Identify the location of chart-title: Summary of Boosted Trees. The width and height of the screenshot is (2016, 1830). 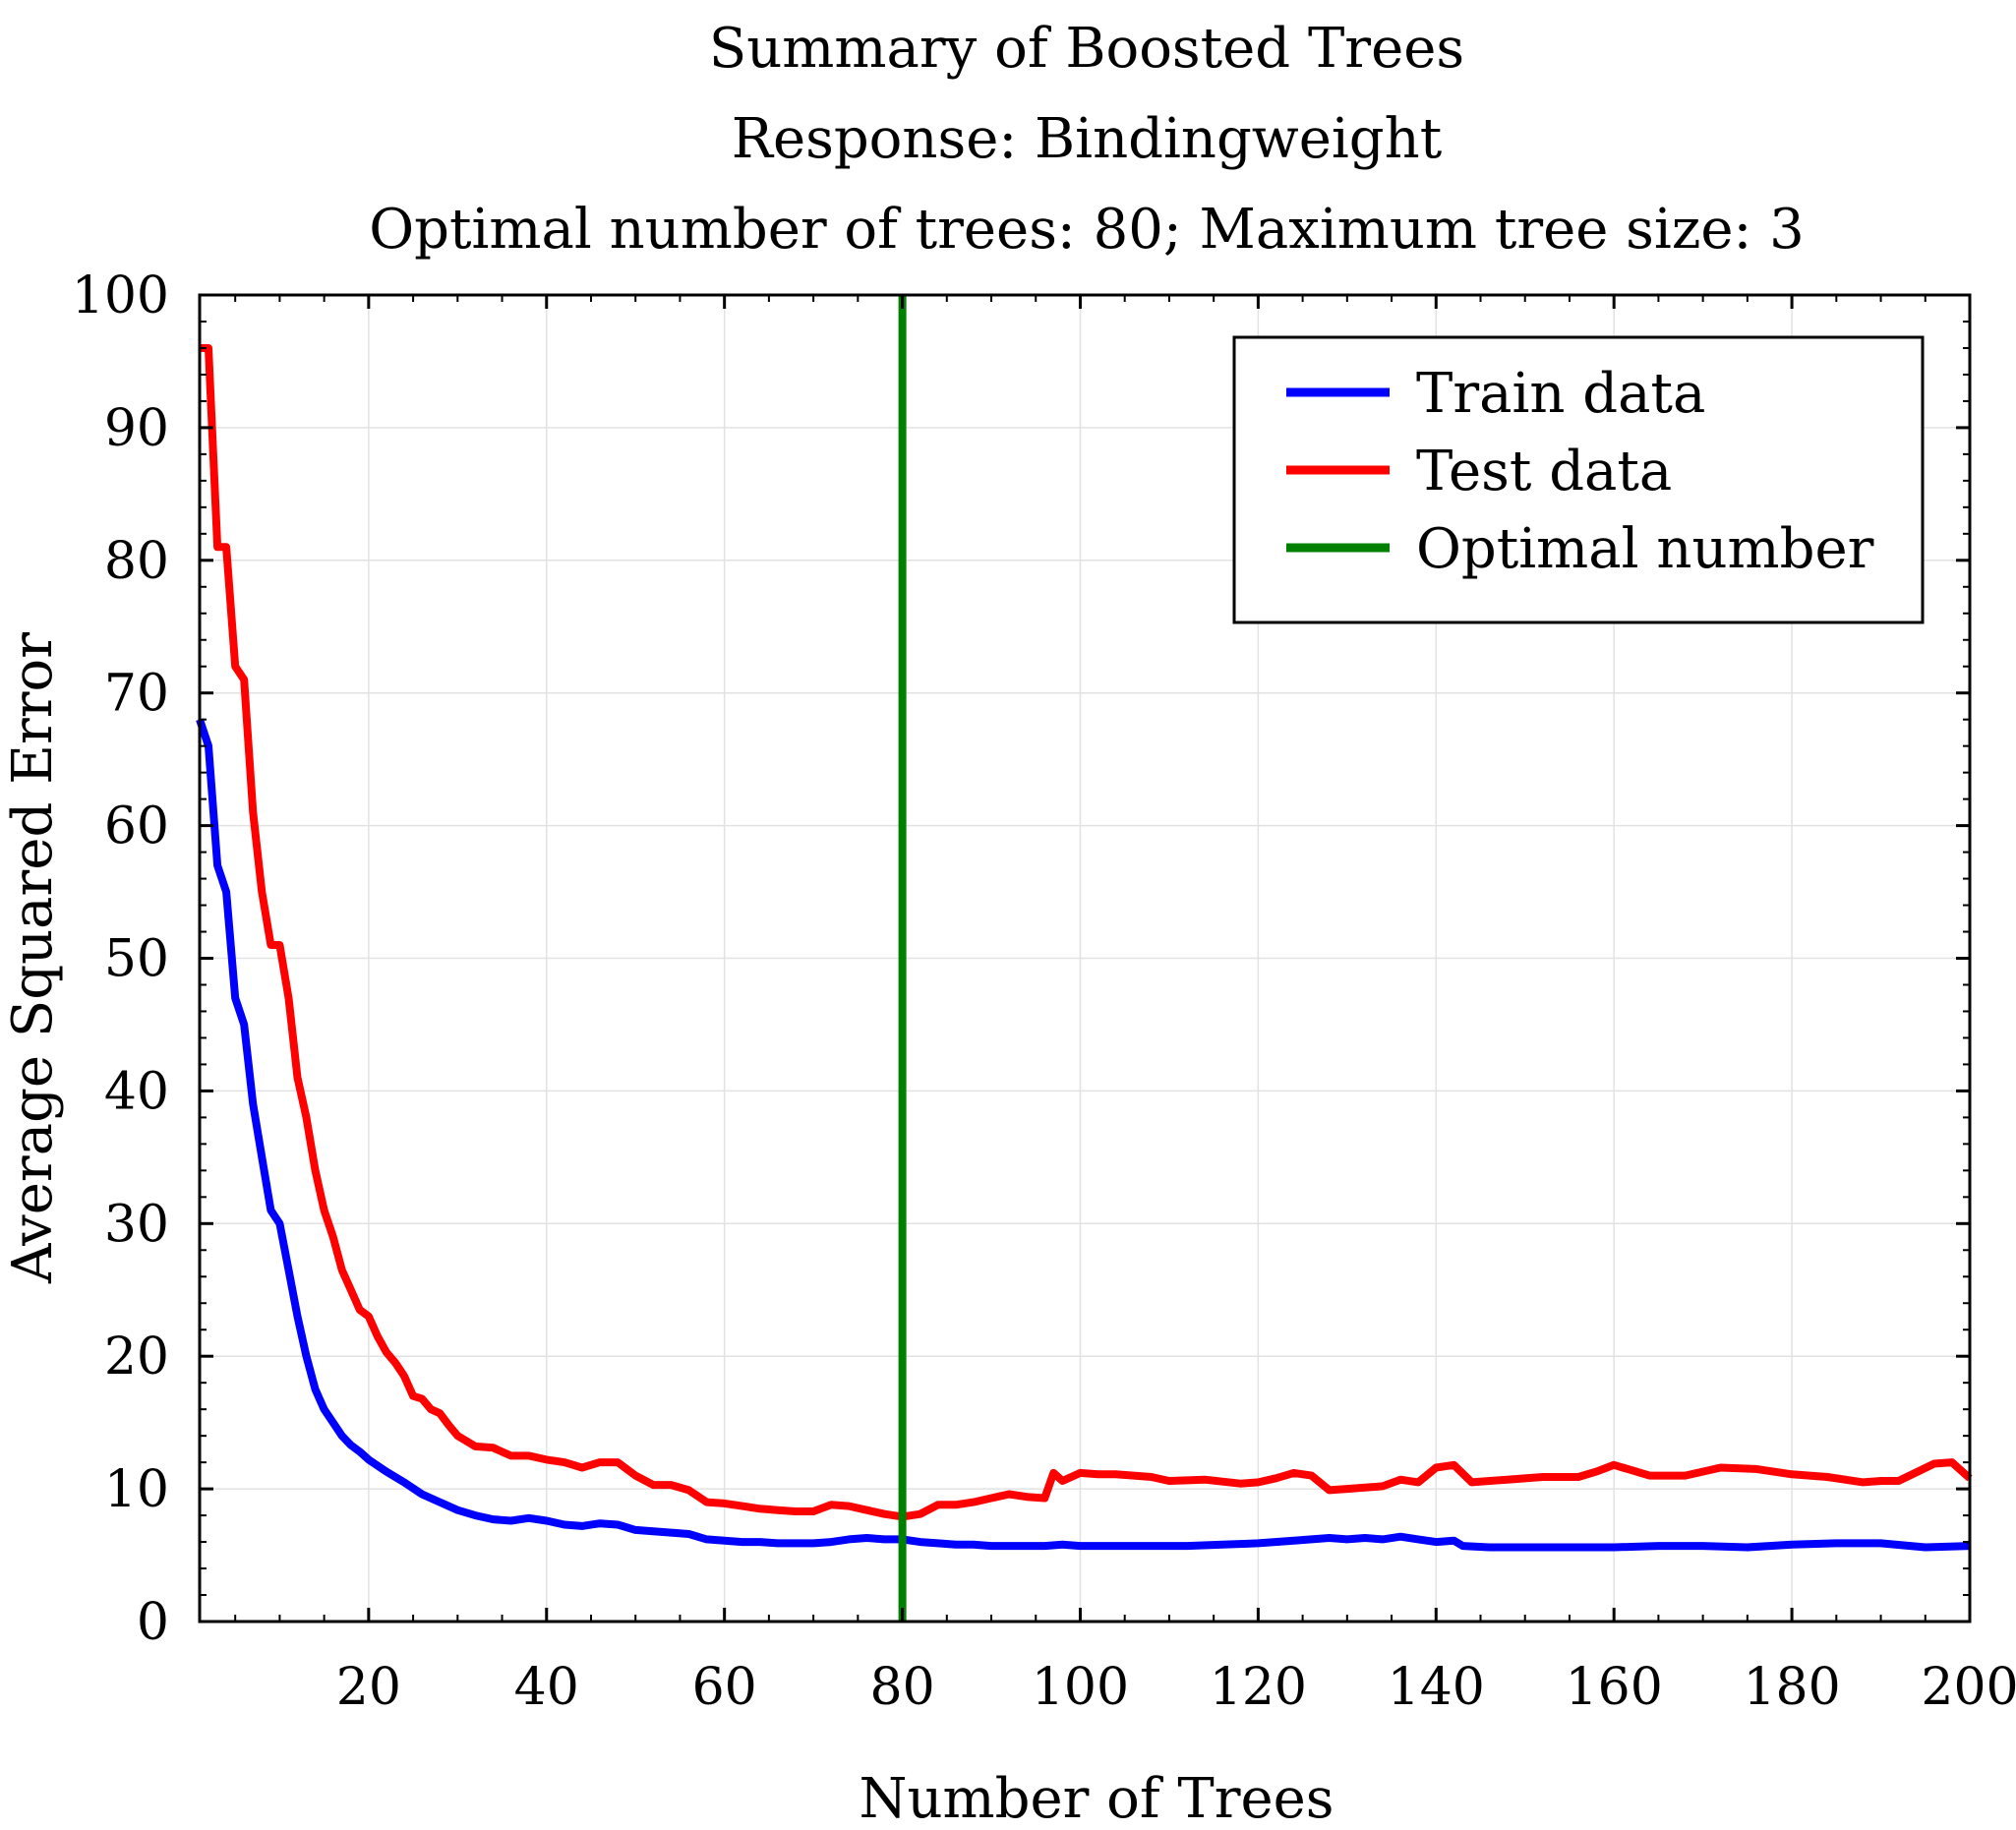
(1086, 49).